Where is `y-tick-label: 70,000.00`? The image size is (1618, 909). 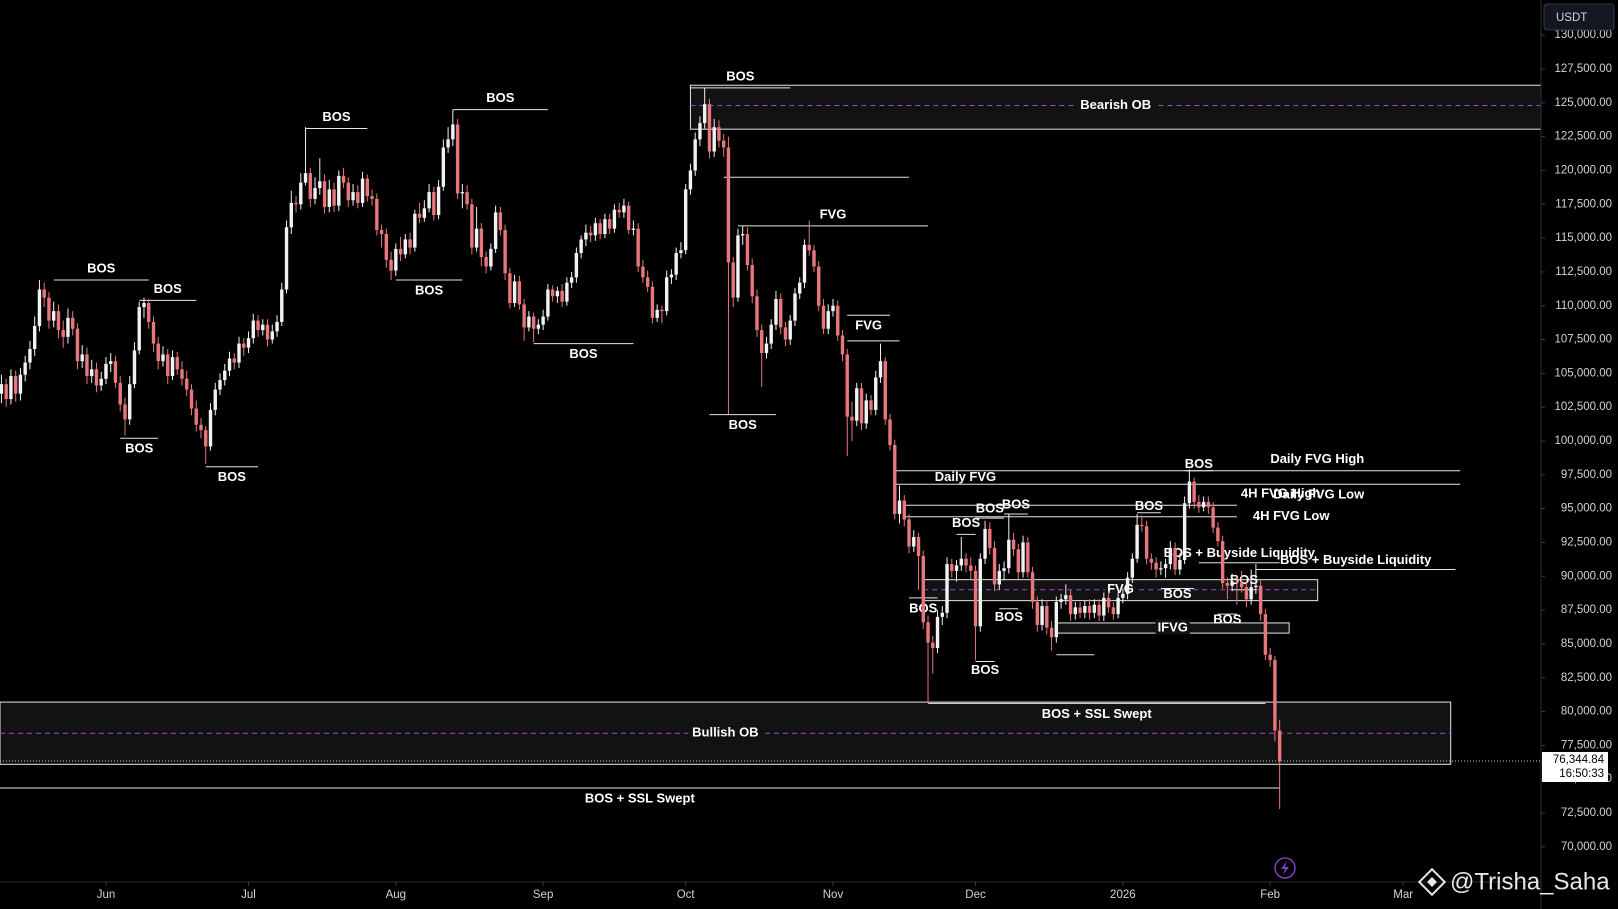
y-tick-label: 70,000.00 is located at coordinates (1586, 847).